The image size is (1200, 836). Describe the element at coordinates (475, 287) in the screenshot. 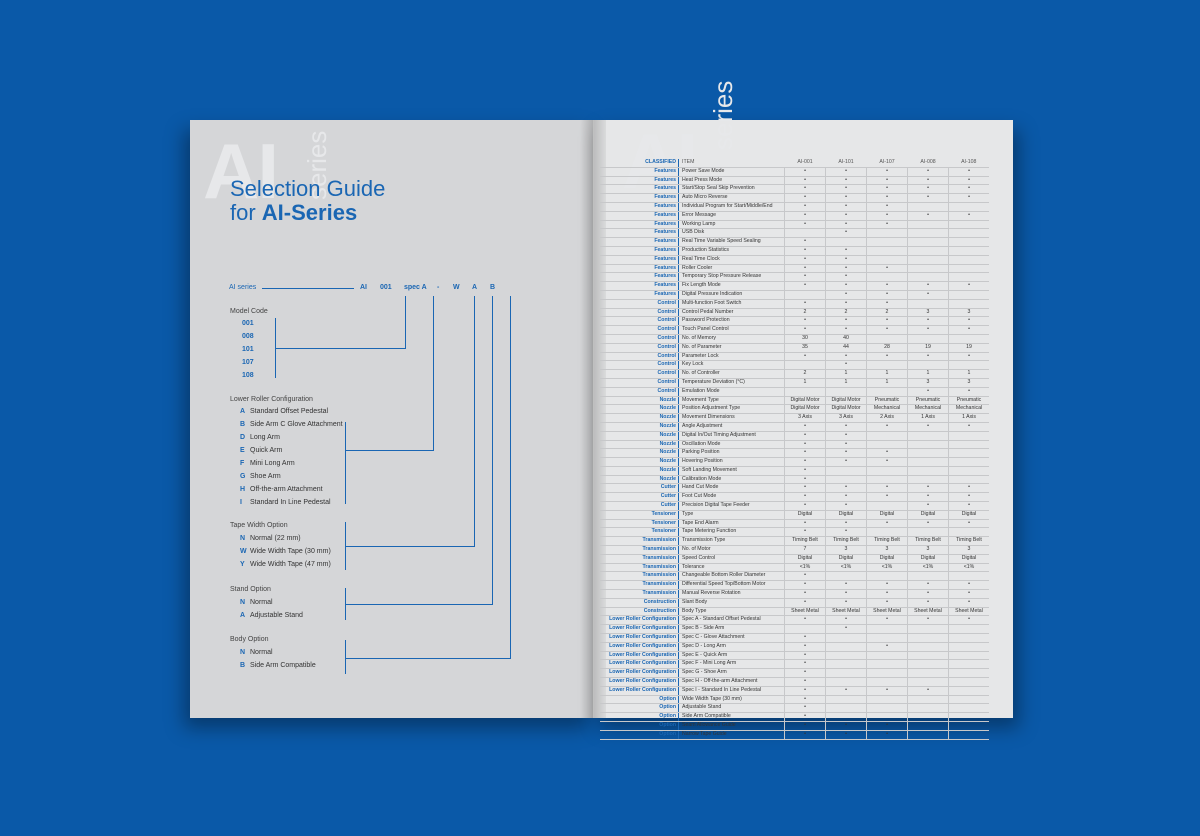

I see `code-part-stand: A` at that location.